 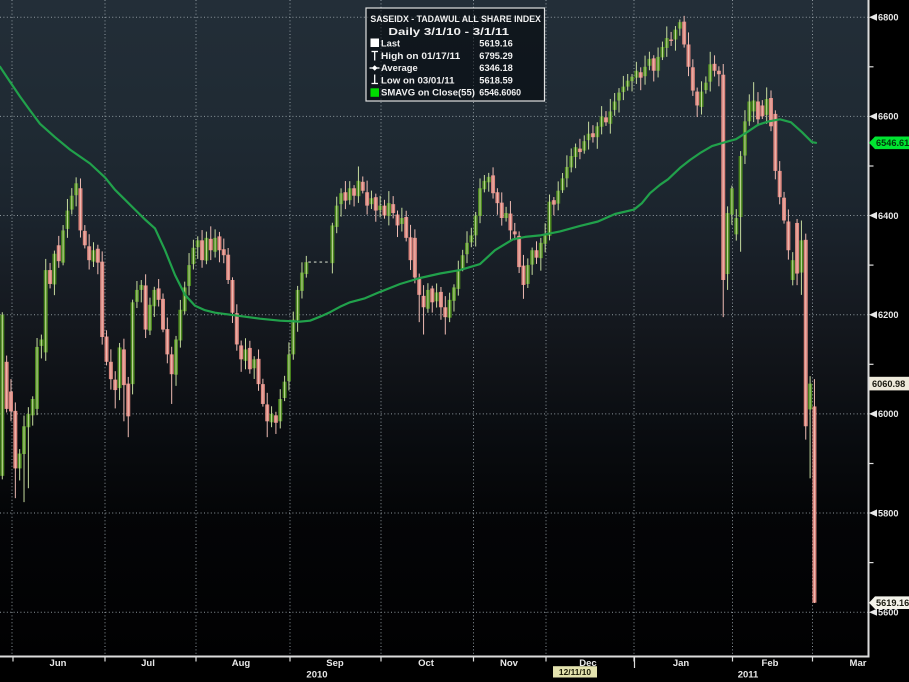 I want to click on svg-text: 5600, so click(x=888, y=613).